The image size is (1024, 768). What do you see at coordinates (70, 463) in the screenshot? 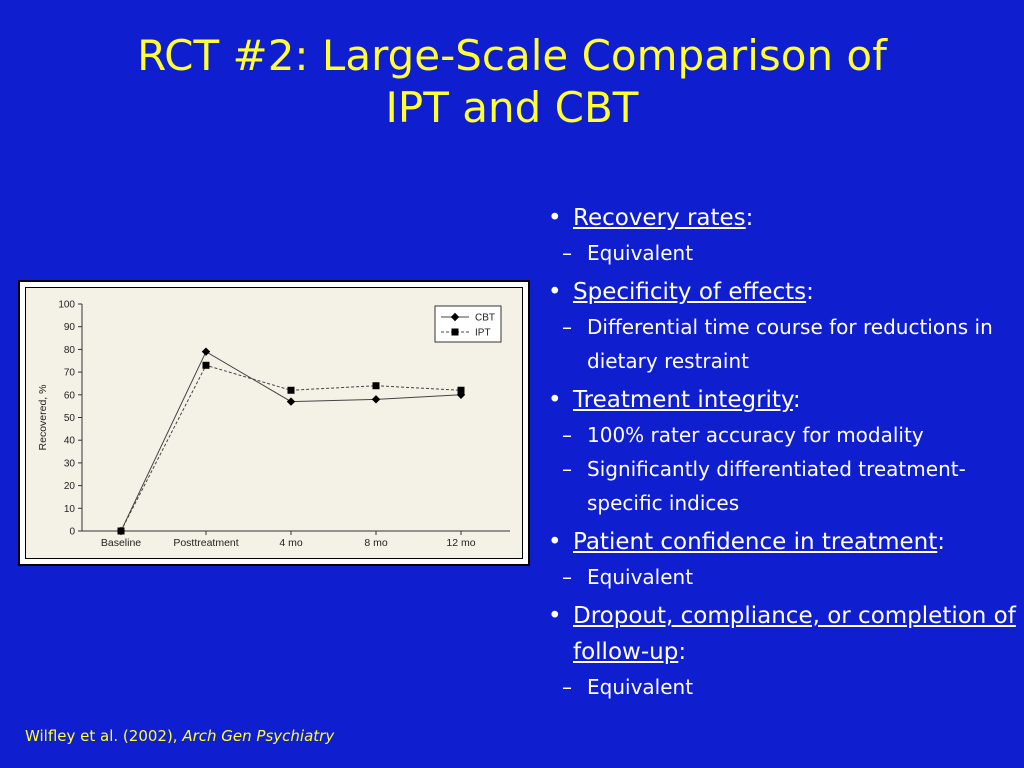
I see `y-tick-label: 30` at bounding box center [70, 463].